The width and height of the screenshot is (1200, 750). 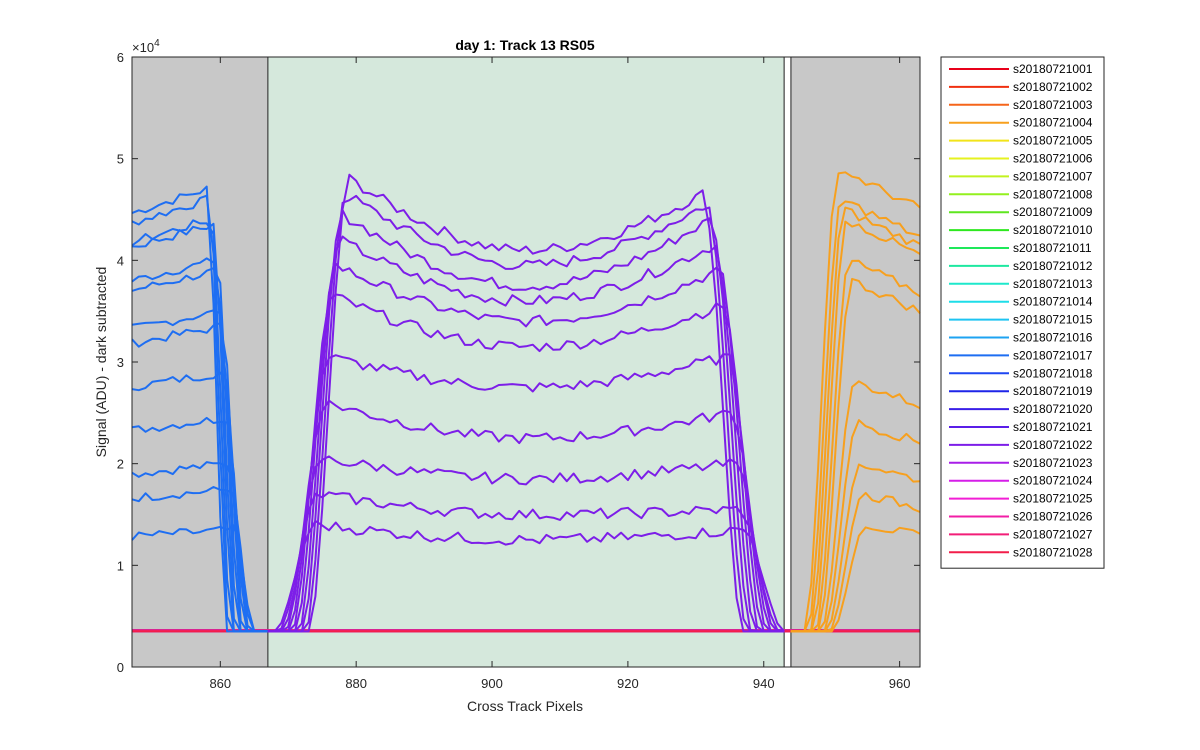 What do you see at coordinates (1053, 534) in the screenshot?
I see `legend-entry: s20180721027` at bounding box center [1053, 534].